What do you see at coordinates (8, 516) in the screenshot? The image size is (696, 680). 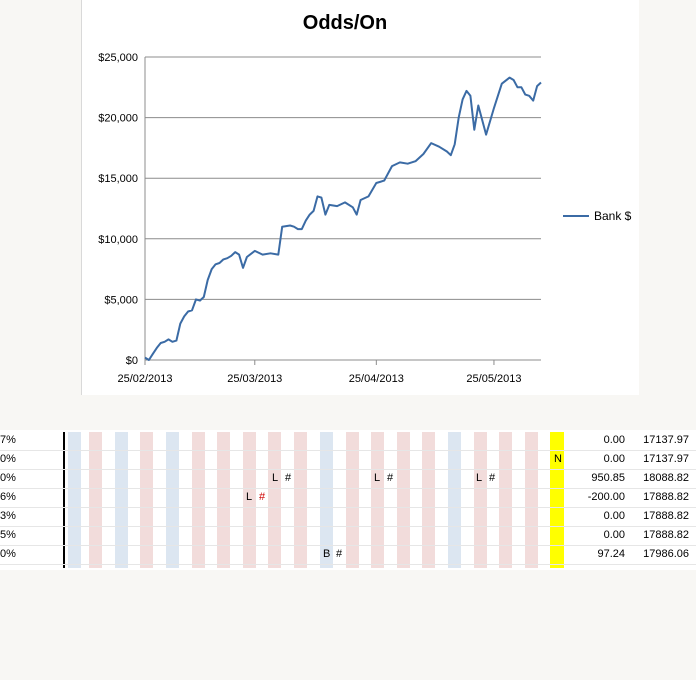 I see `percent-cell: 3%` at bounding box center [8, 516].